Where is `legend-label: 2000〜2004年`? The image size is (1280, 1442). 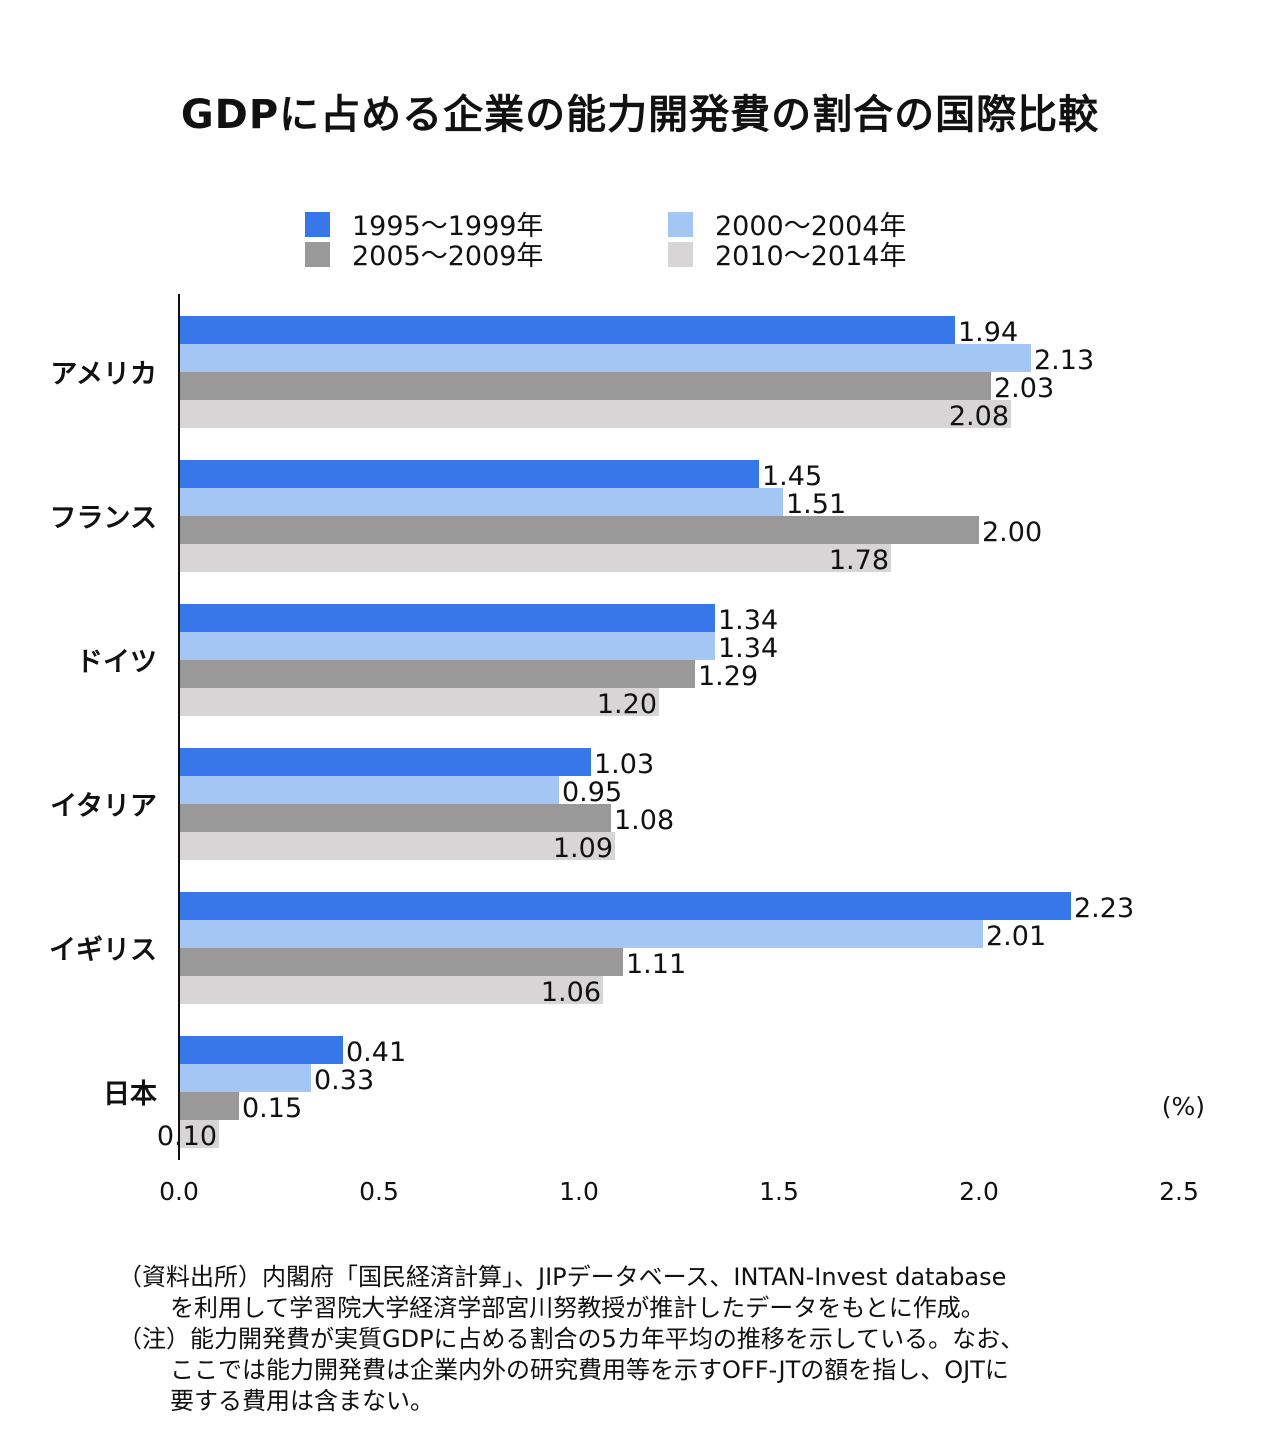 legend-label: 2000〜2004年 is located at coordinates (810, 226).